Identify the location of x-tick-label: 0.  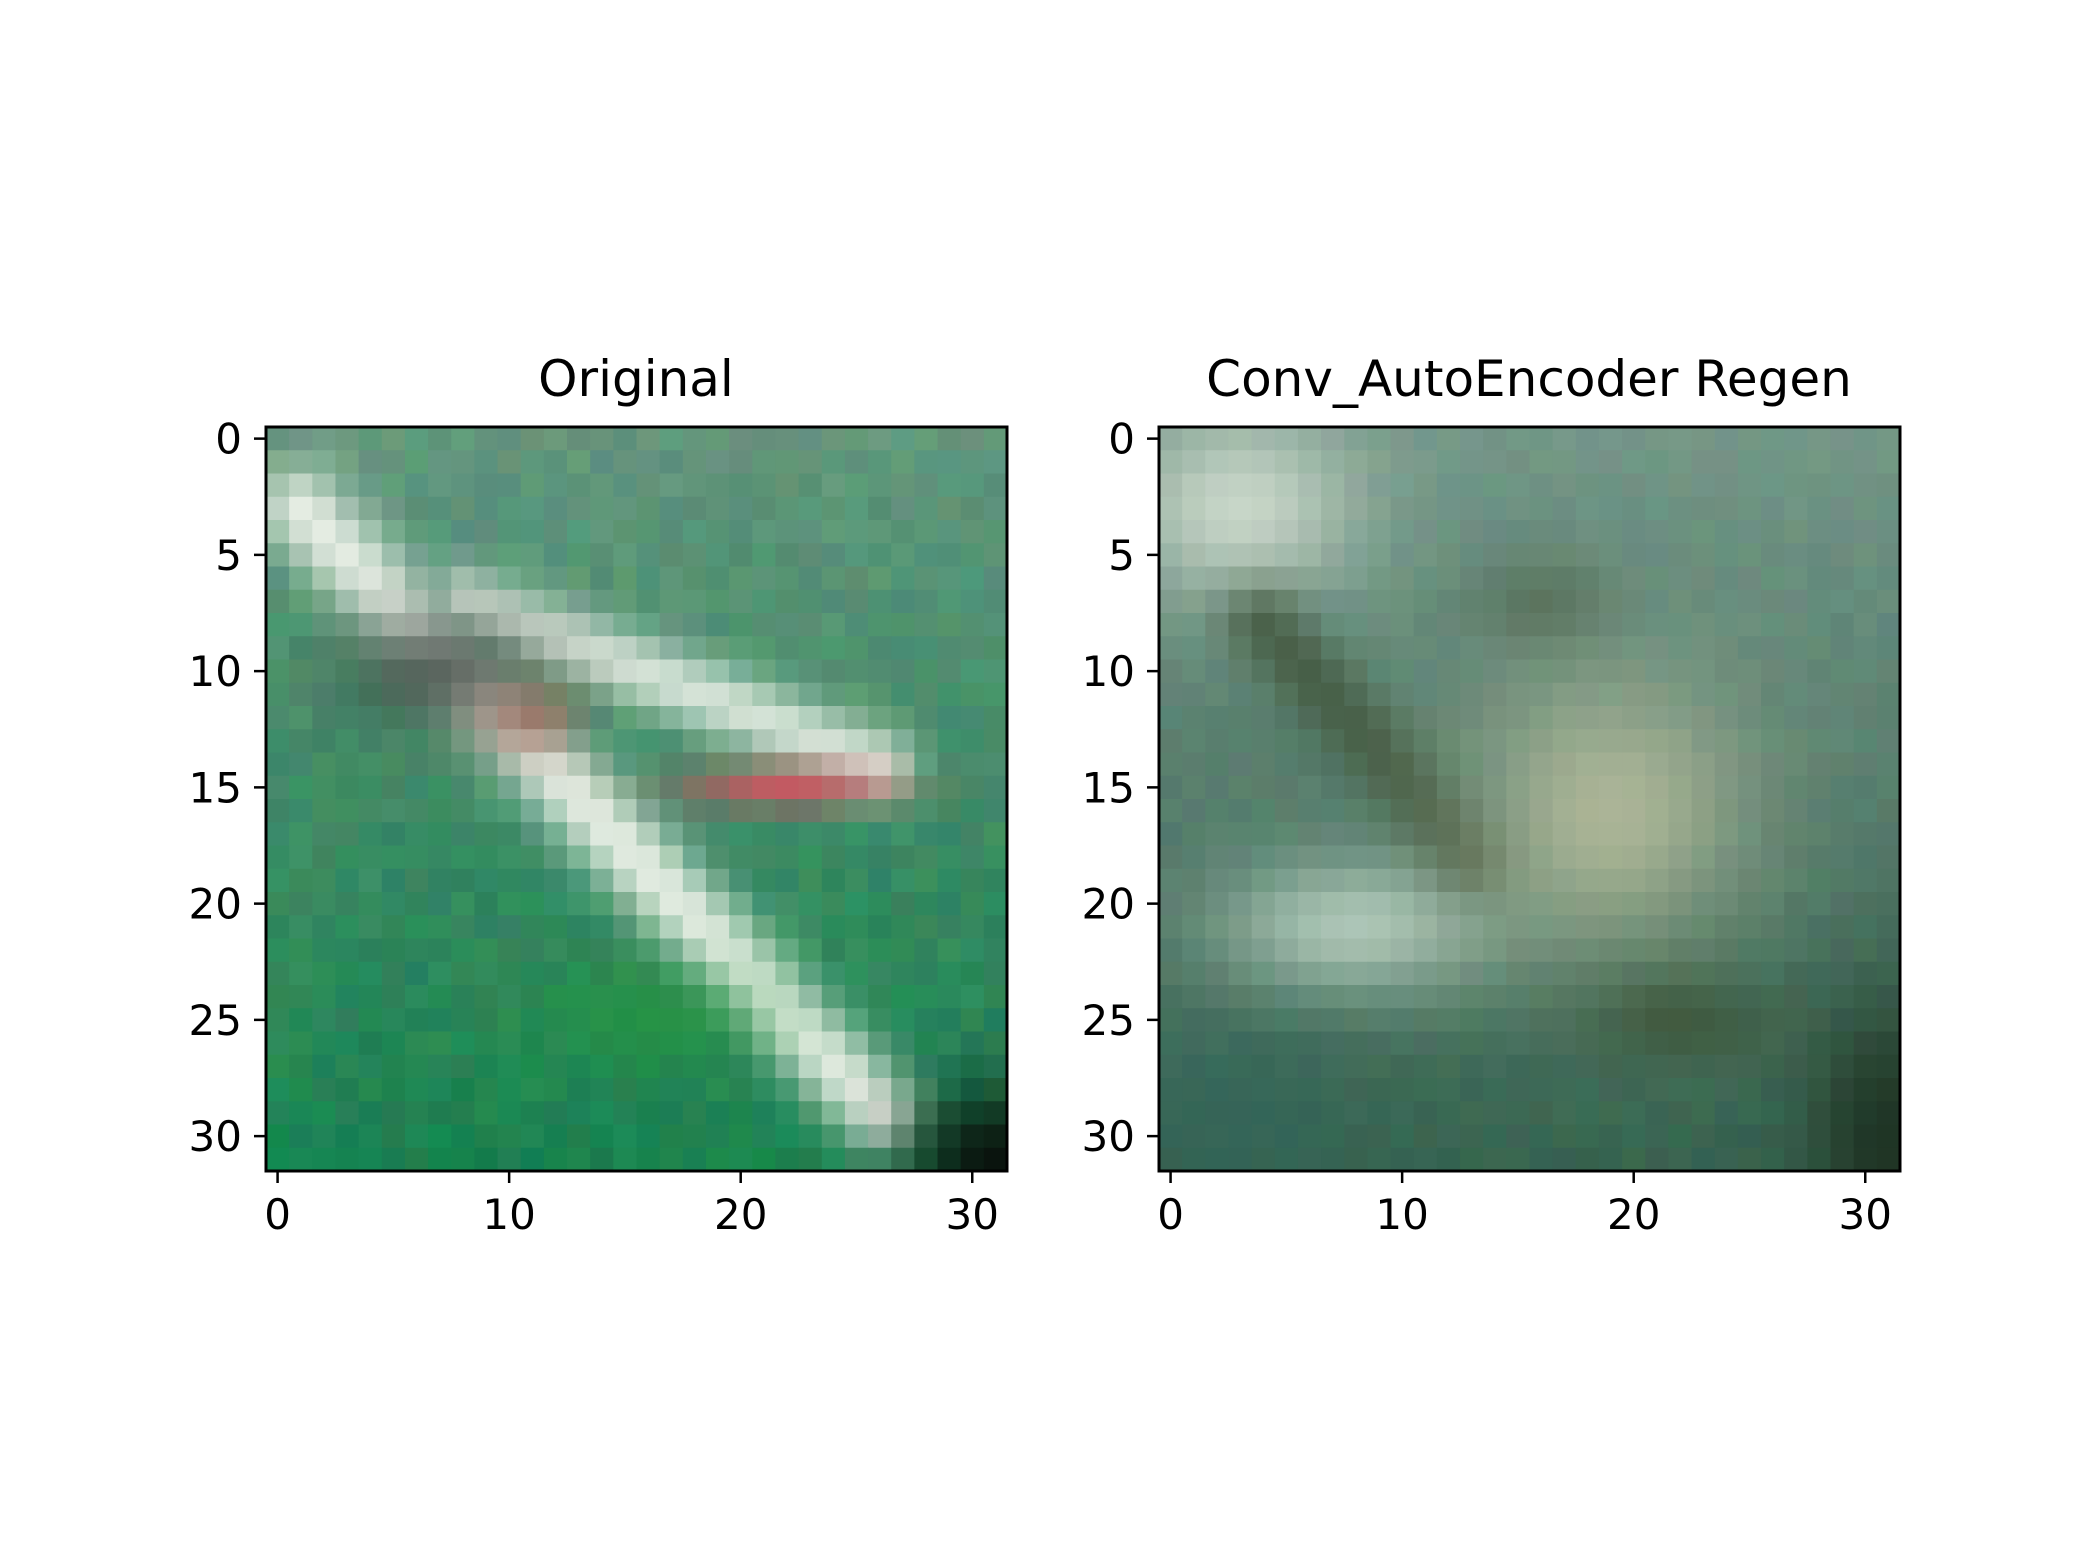
(1170, 1214).